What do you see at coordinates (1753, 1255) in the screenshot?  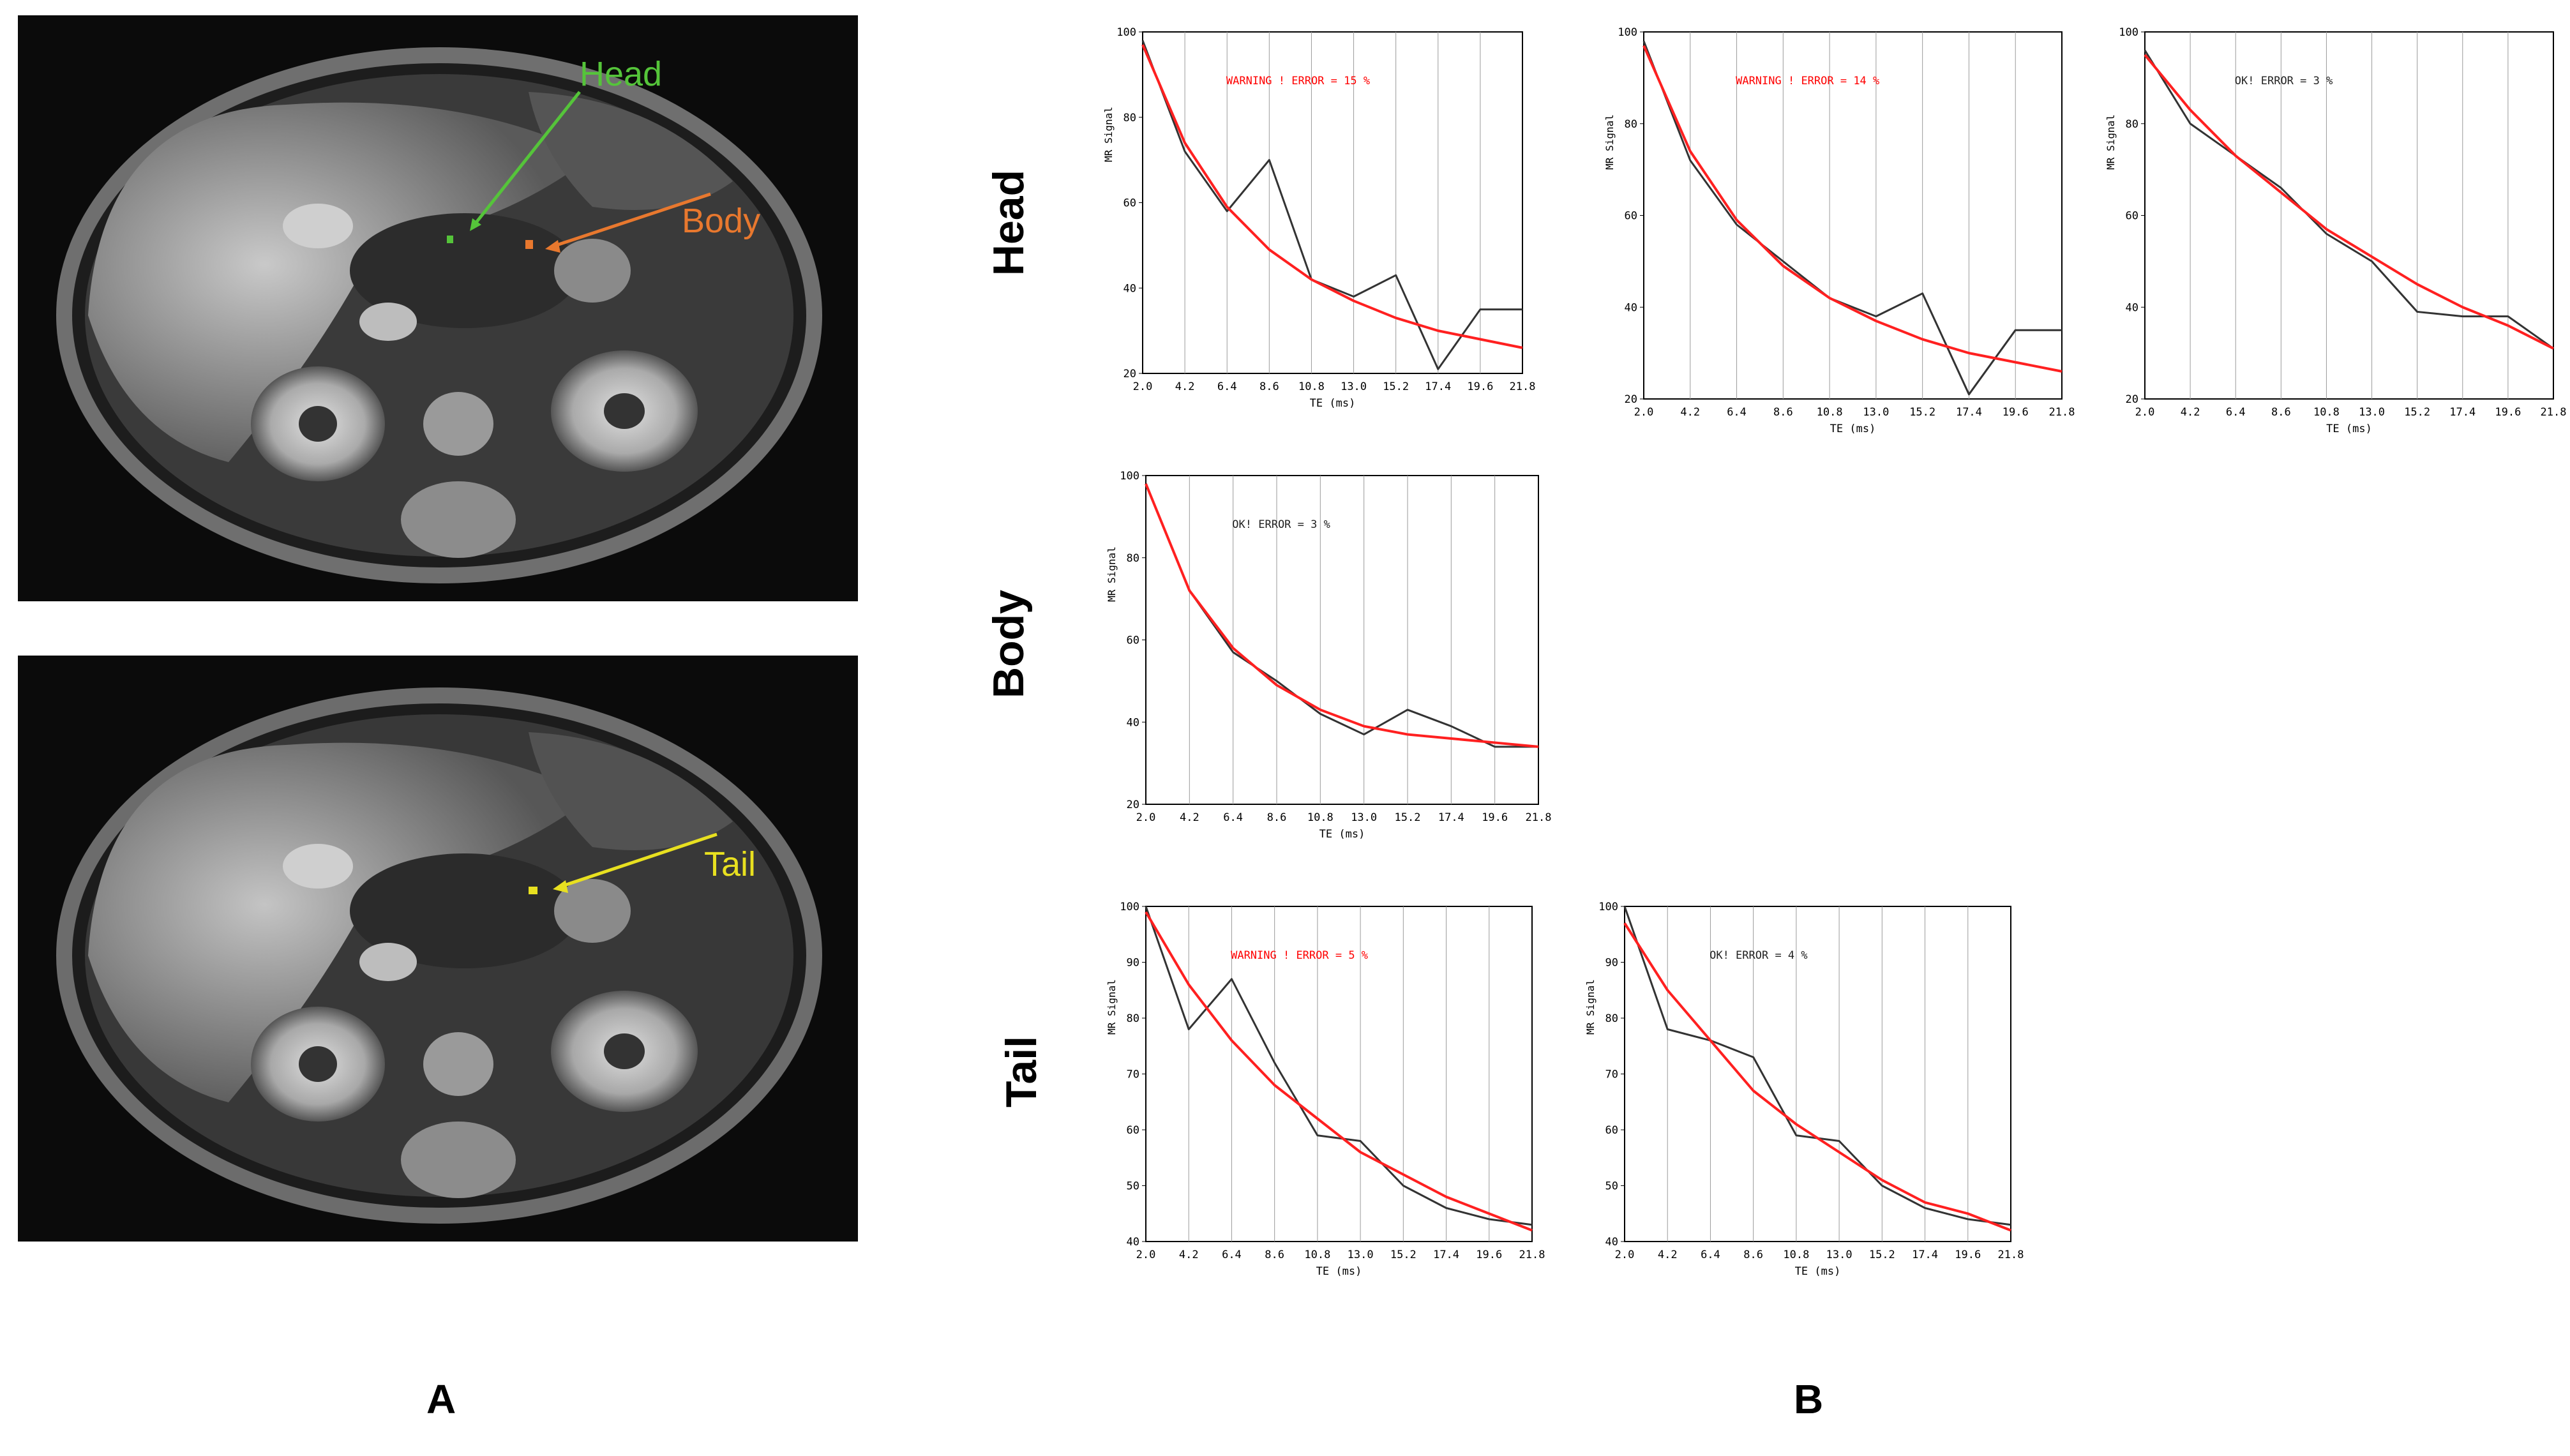 I see `chart-5-xtick-label: 8.6` at bounding box center [1753, 1255].